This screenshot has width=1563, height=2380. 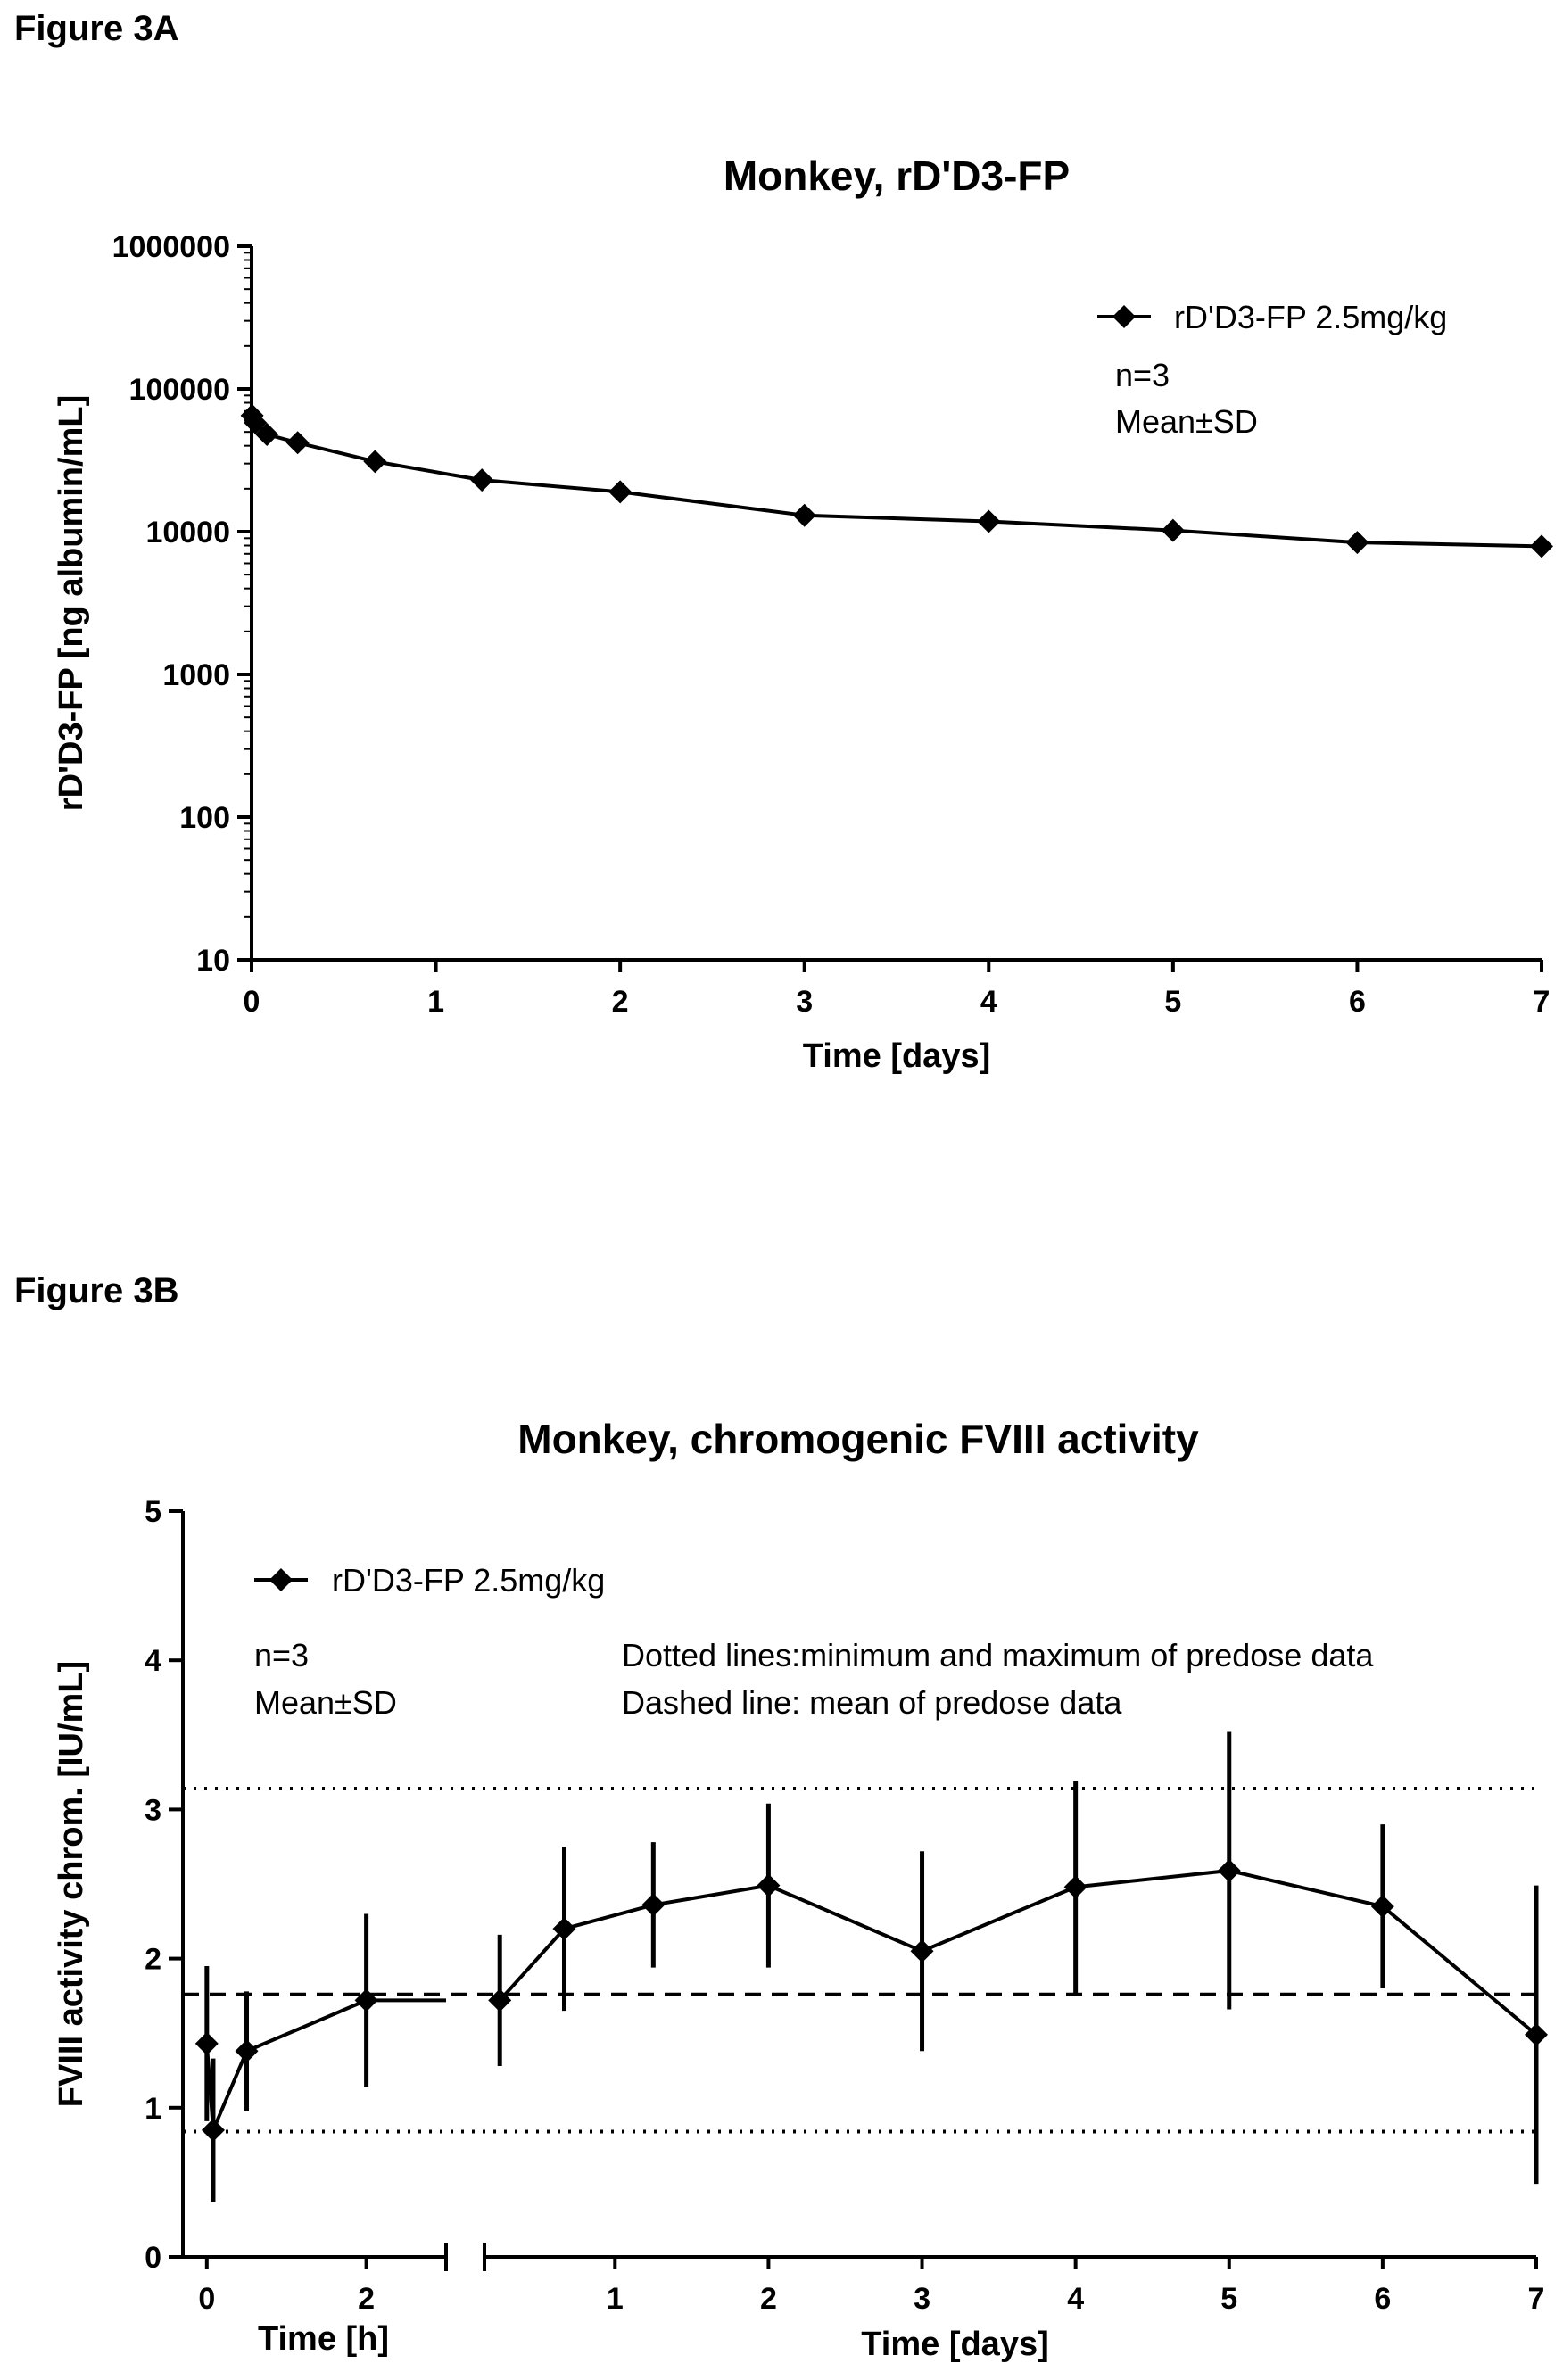 I want to click on y-tick-label: 100, so click(x=204, y=818).